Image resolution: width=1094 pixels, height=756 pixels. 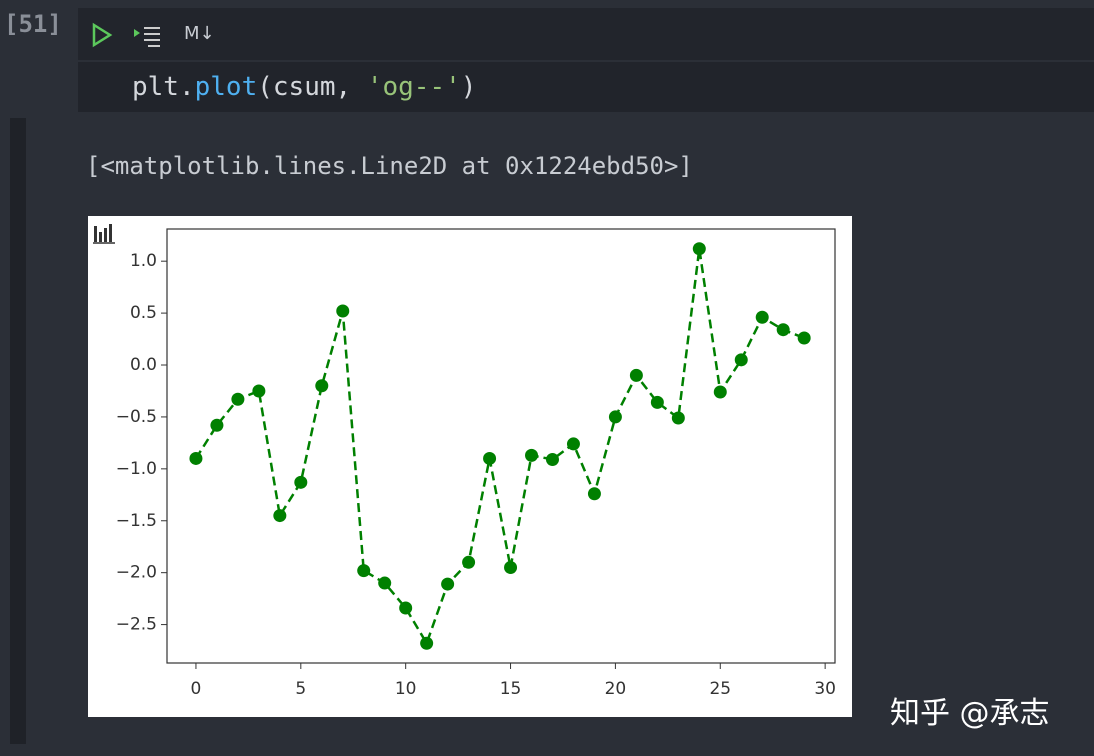 What do you see at coordinates (312, 87) in the screenshot?
I see `code-token: (csum,` at bounding box center [312, 87].